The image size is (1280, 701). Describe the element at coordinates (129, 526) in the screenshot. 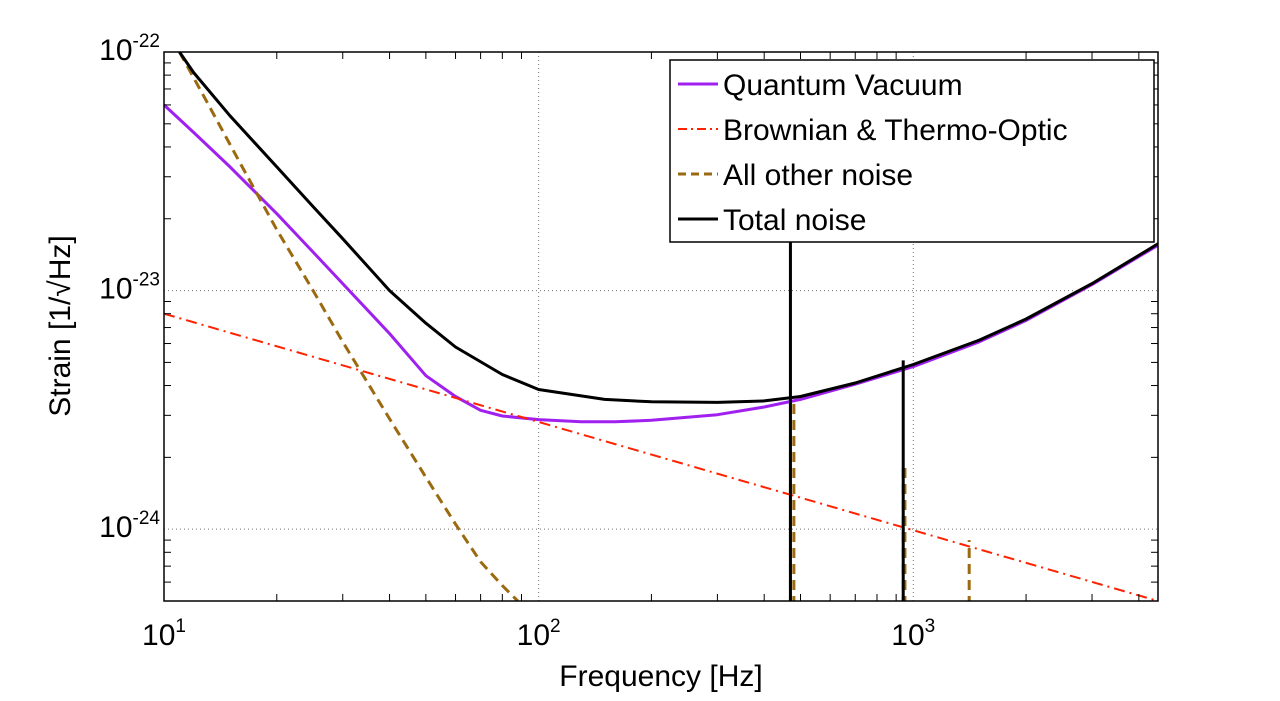

I see `y-tick-label: 10-24` at that location.